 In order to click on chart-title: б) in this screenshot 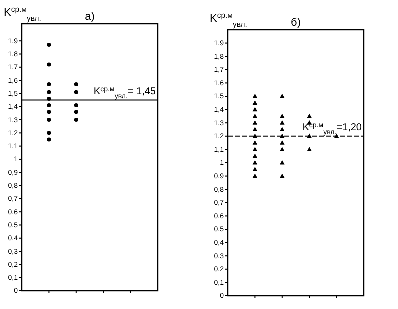, I will do `click(296, 23)`.